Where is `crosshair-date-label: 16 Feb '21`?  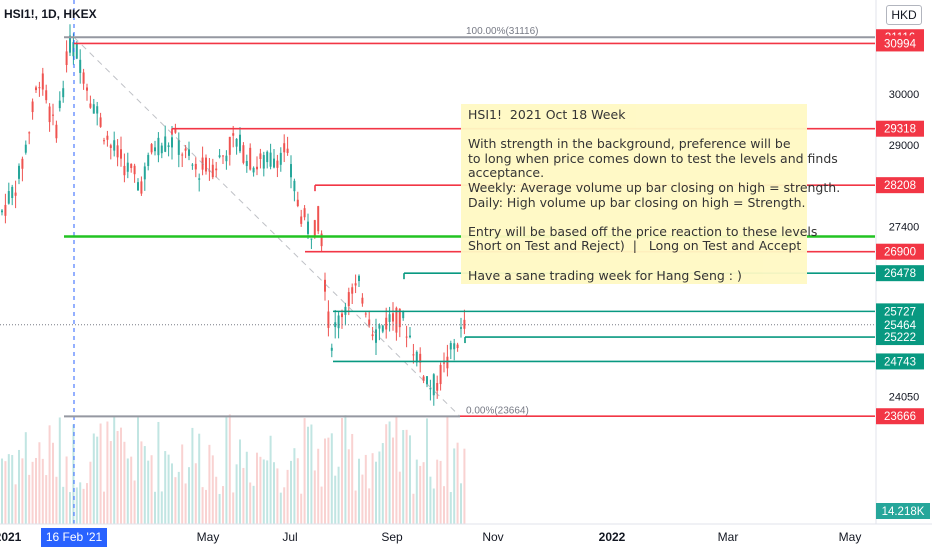
crosshair-date-label: 16 Feb '21 is located at coordinates (74, 537).